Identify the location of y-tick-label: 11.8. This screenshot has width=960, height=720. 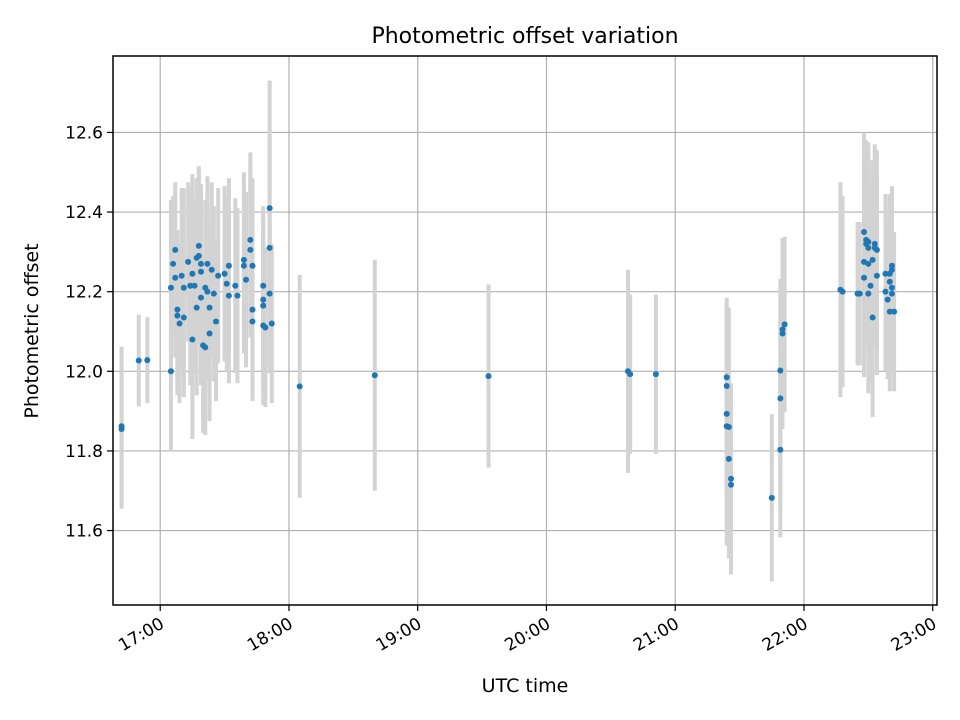
(84, 452).